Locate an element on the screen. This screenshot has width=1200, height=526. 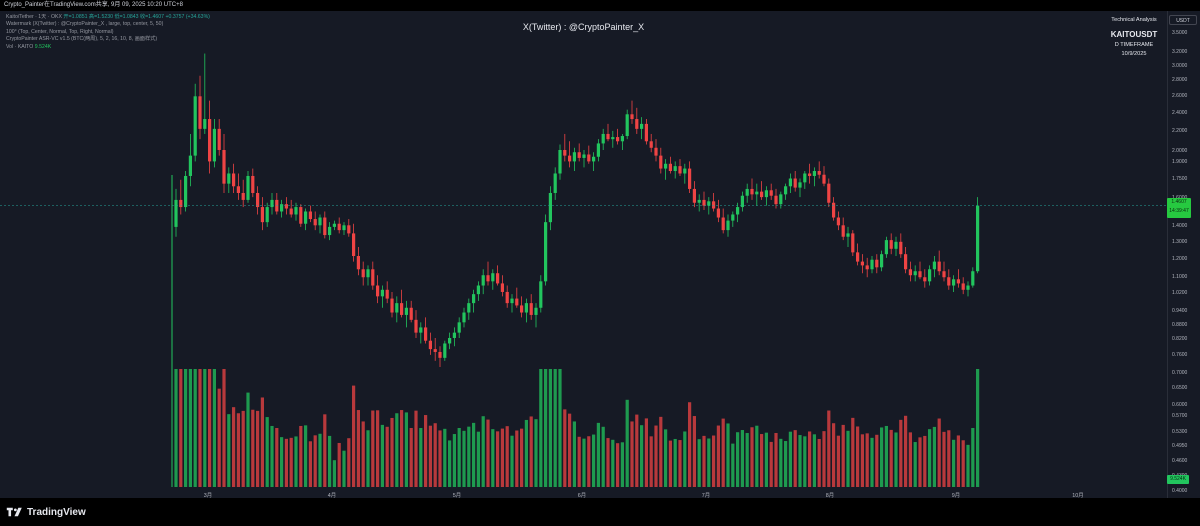
current-price-badge: 1.4607 14:39:47 is located at coordinates (1179, 207).